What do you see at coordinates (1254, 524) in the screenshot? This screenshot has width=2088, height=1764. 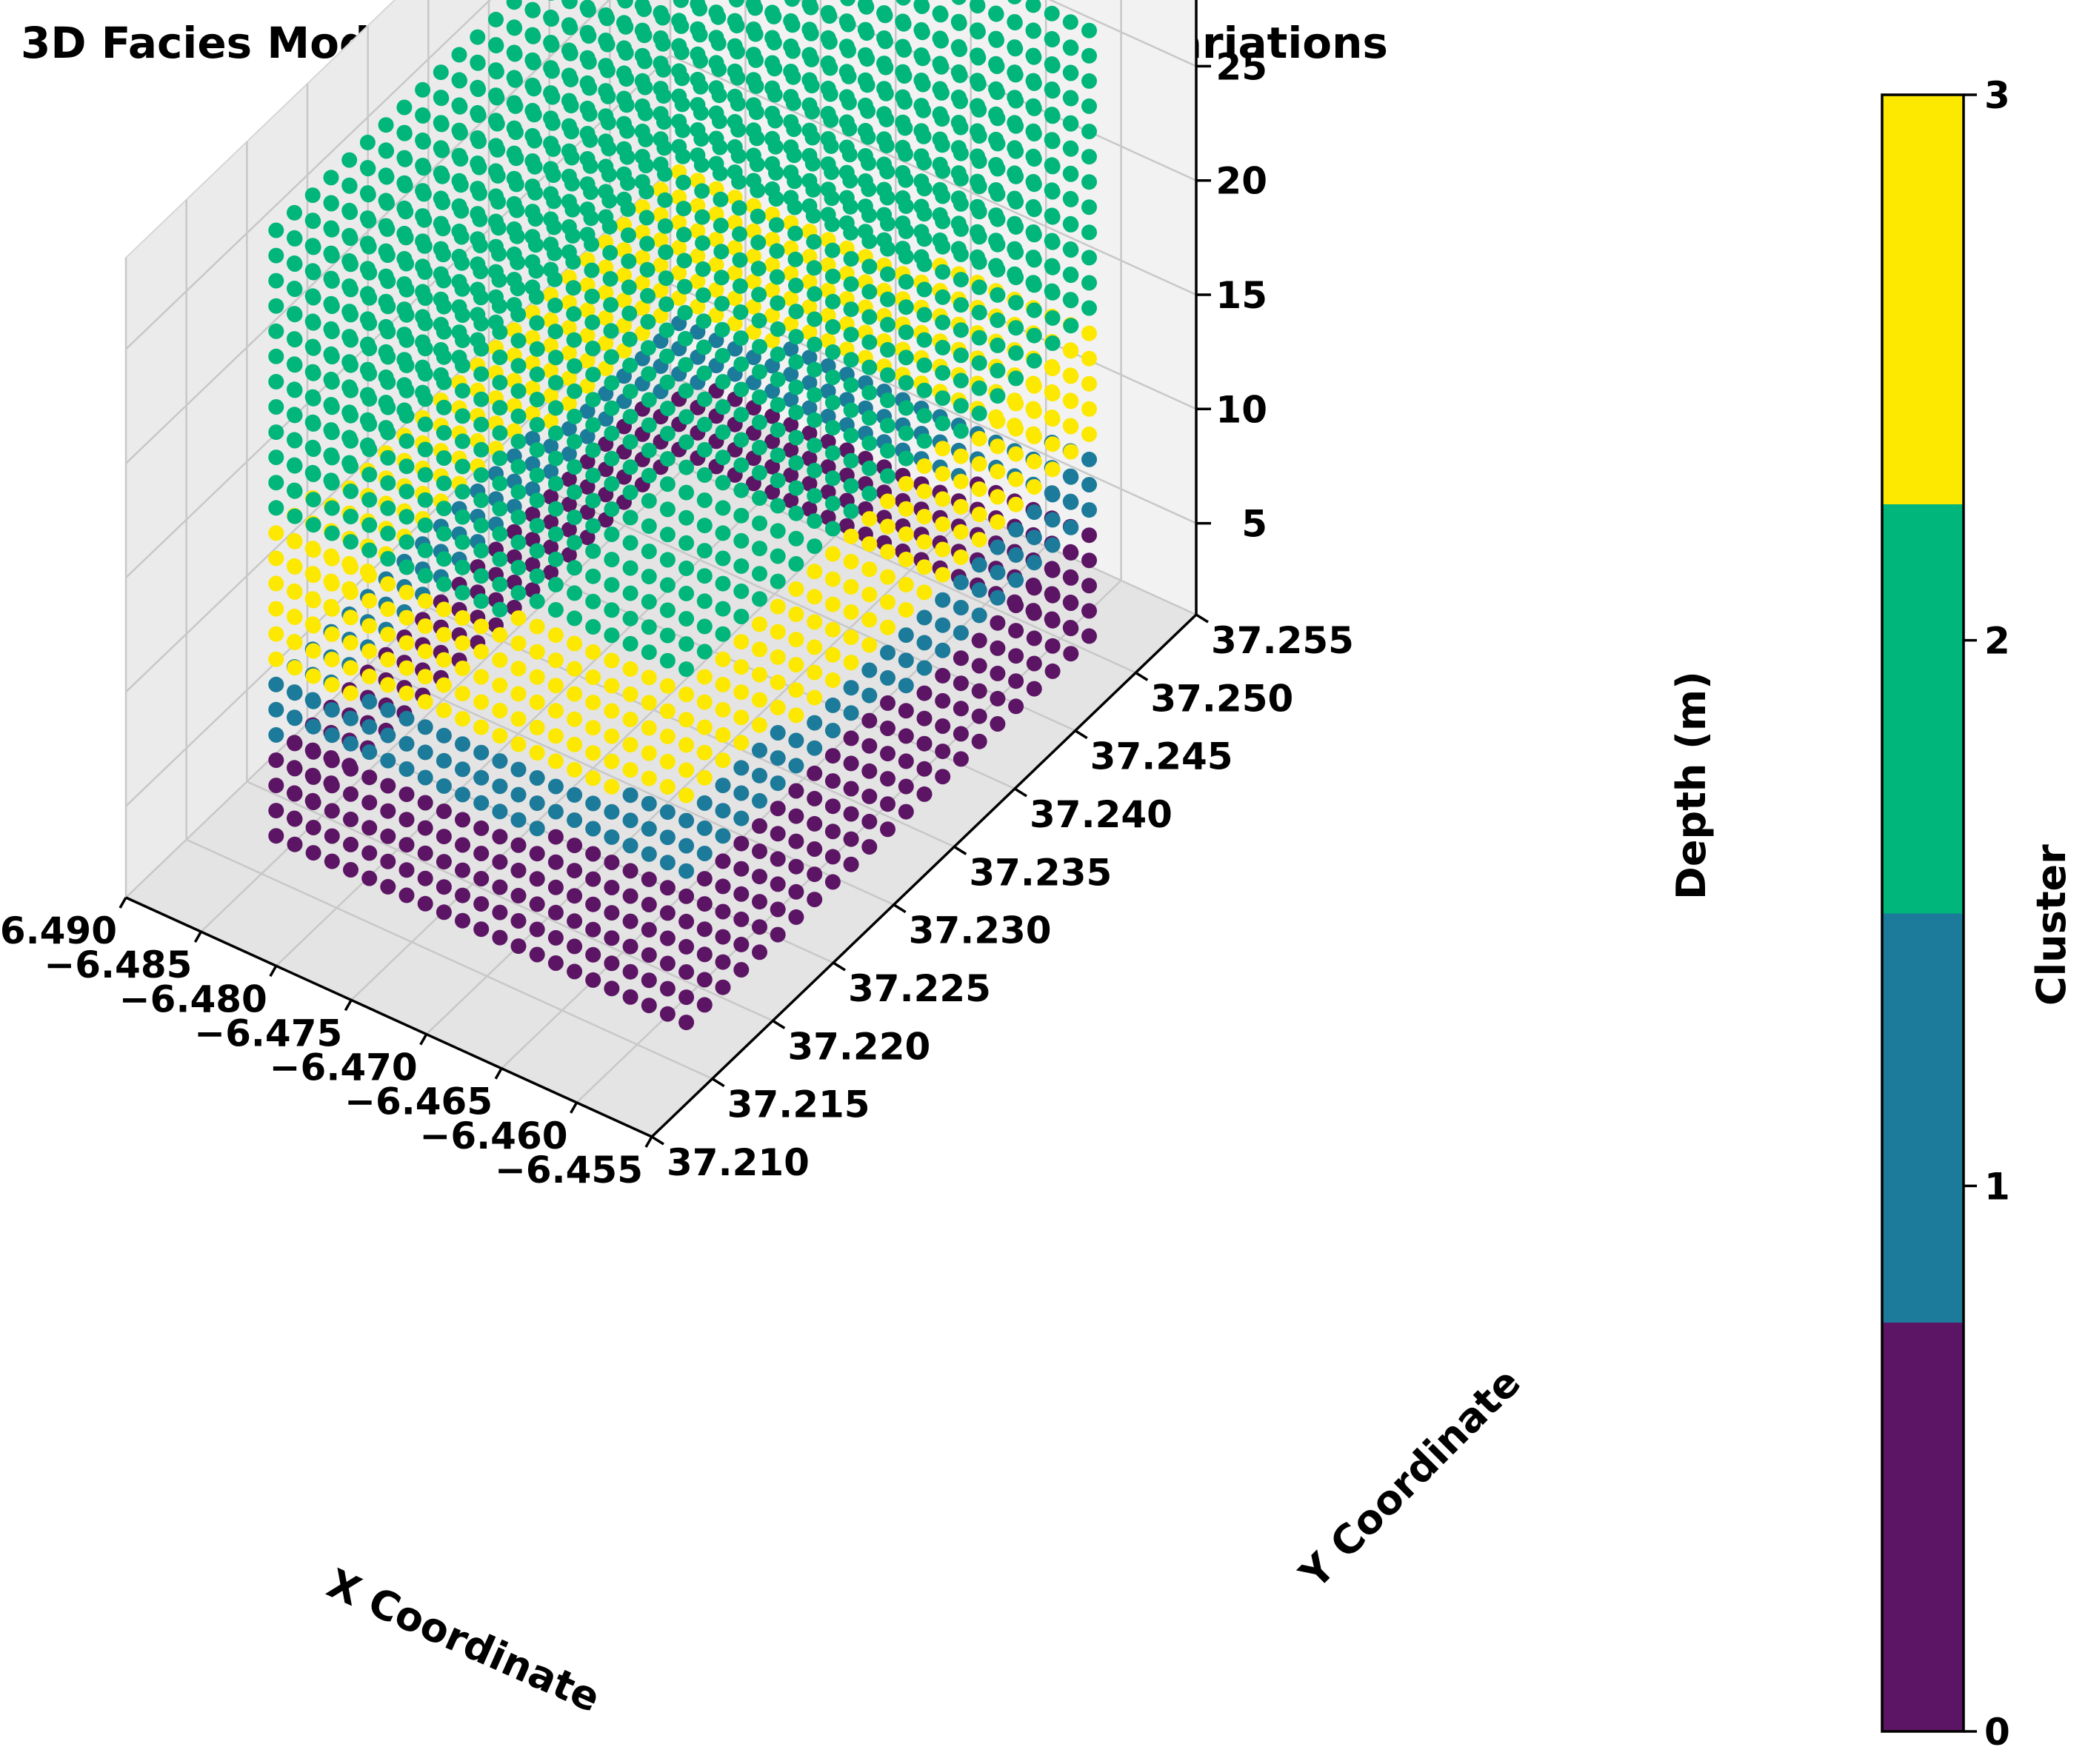 I see `z-tick-label: 5` at bounding box center [1254, 524].